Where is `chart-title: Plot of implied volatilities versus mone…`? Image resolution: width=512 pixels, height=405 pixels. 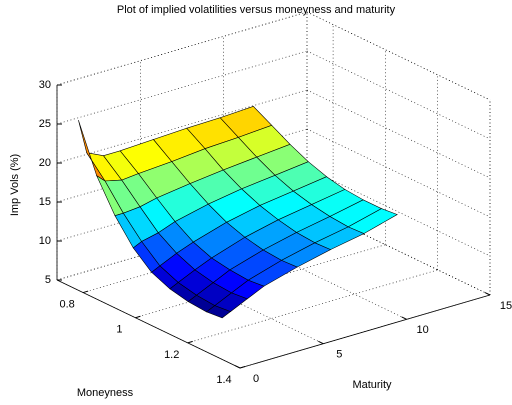
chart-title: Plot of implied volatilities versus mone… is located at coordinates (256, 10).